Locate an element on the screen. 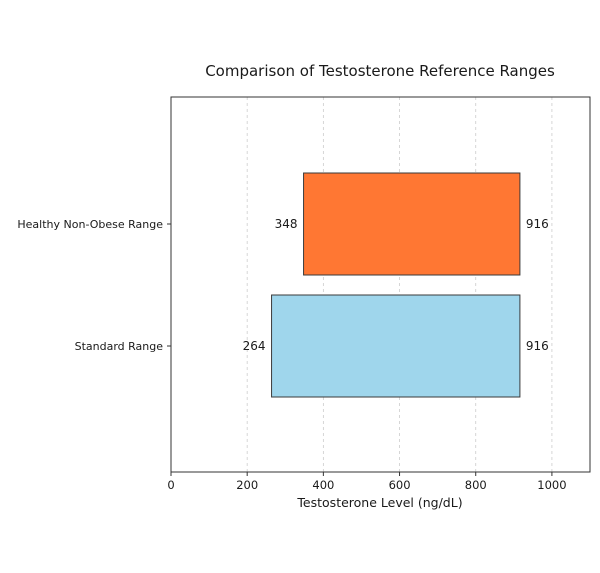  y-tick-label: Standard Range is located at coordinates (119, 346).